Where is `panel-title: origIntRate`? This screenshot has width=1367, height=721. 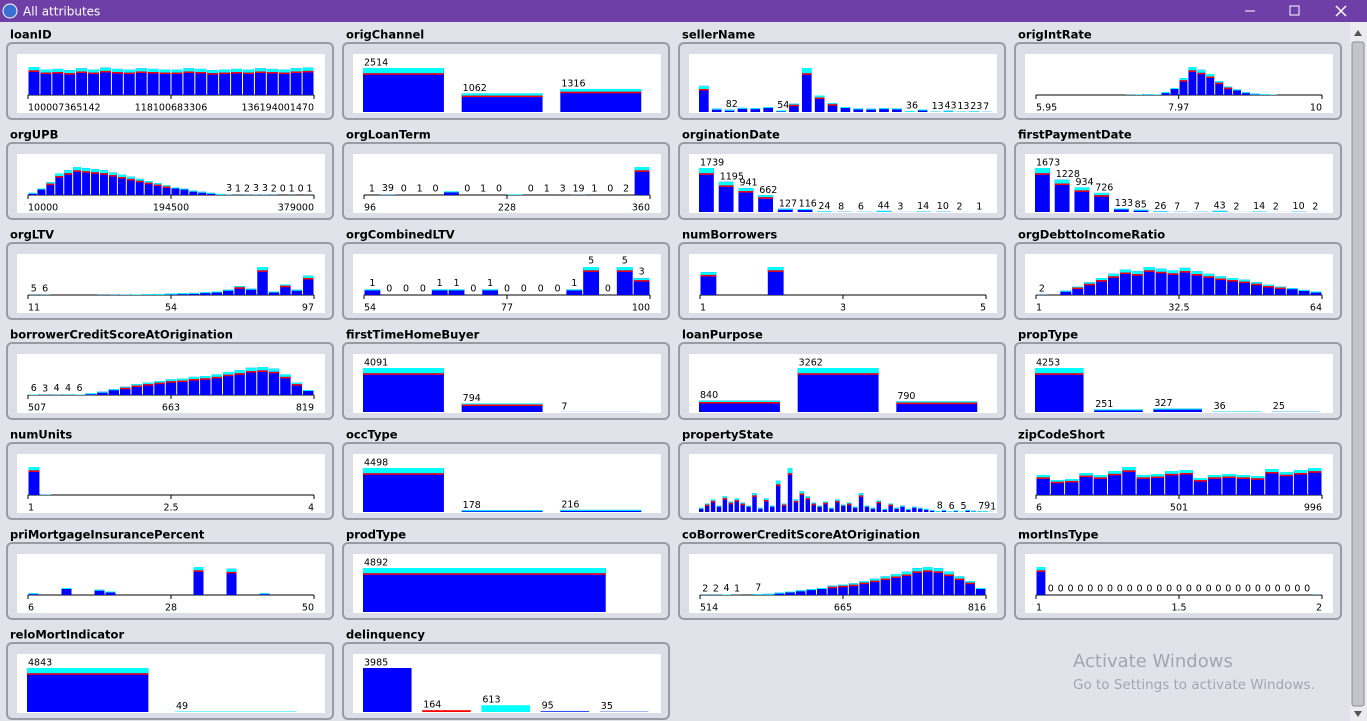 panel-title: origIntRate is located at coordinates (1055, 35).